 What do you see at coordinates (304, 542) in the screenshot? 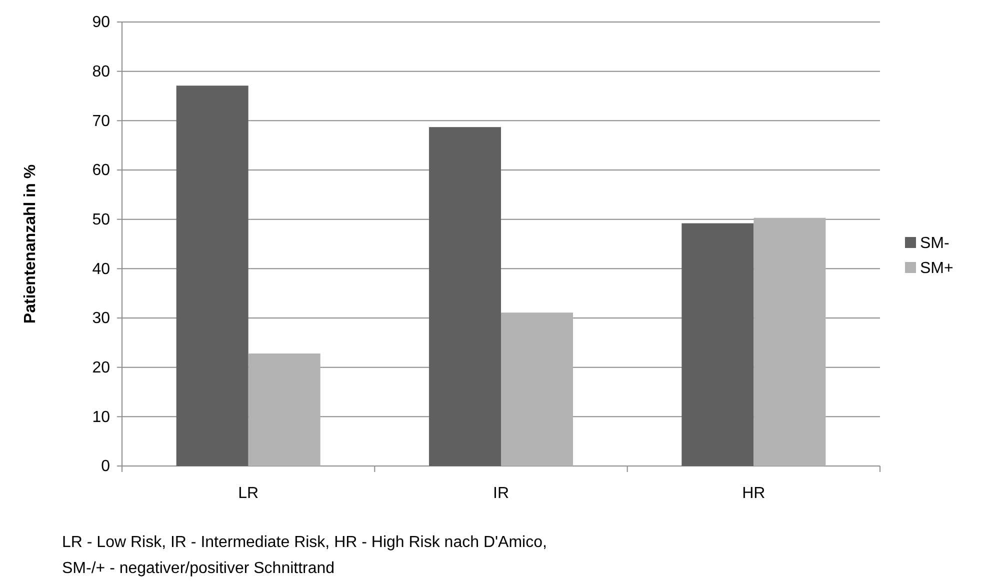
I see `text: LR - Low Risk, IR - Intermediate Risk, HR - High Risk nach D'Amico,` at bounding box center [304, 542].